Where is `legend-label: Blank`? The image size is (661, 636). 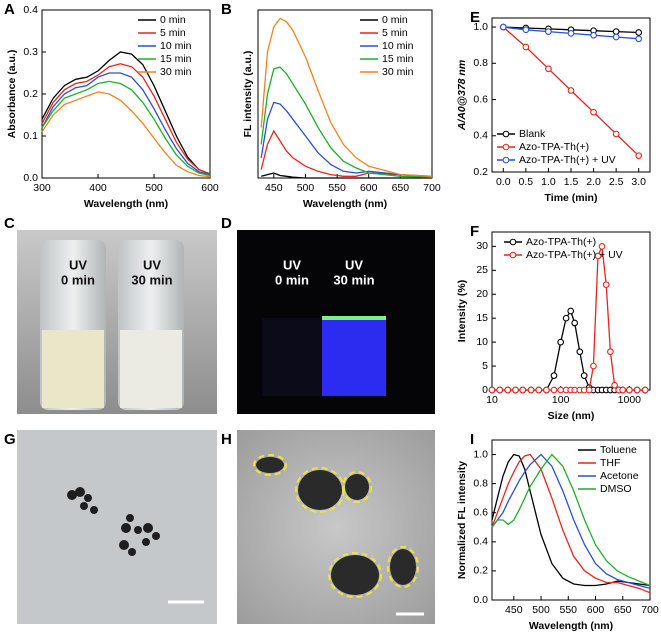 legend-label: Blank is located at coordinates (532, 134).